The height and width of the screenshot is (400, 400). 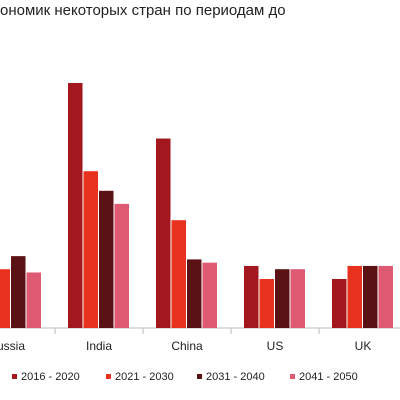 I want to click on x-tick-label: UK, so click(x=363, y=346).